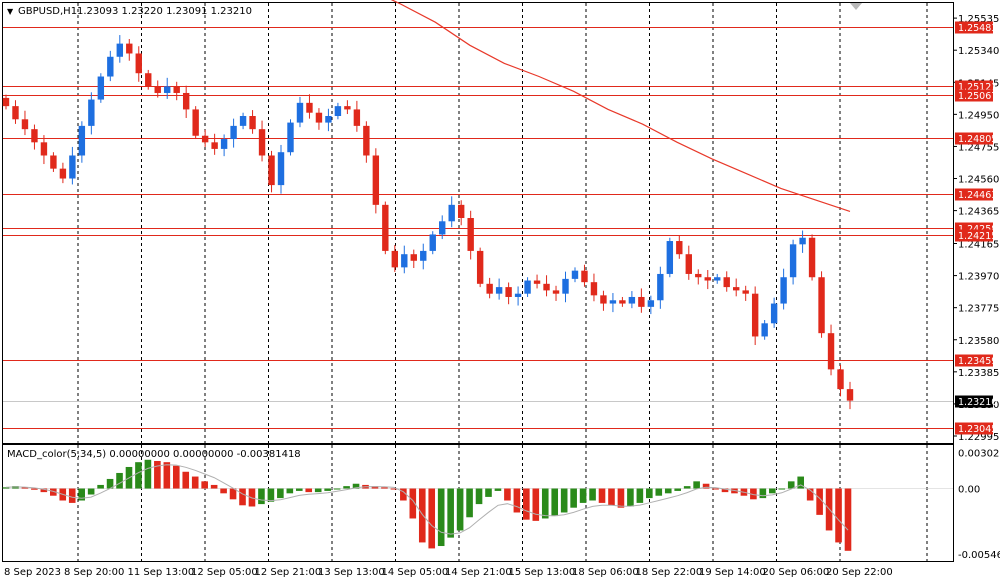  I want to click on time-tick-label: 20 Sep 22:00, so click(859, 572).